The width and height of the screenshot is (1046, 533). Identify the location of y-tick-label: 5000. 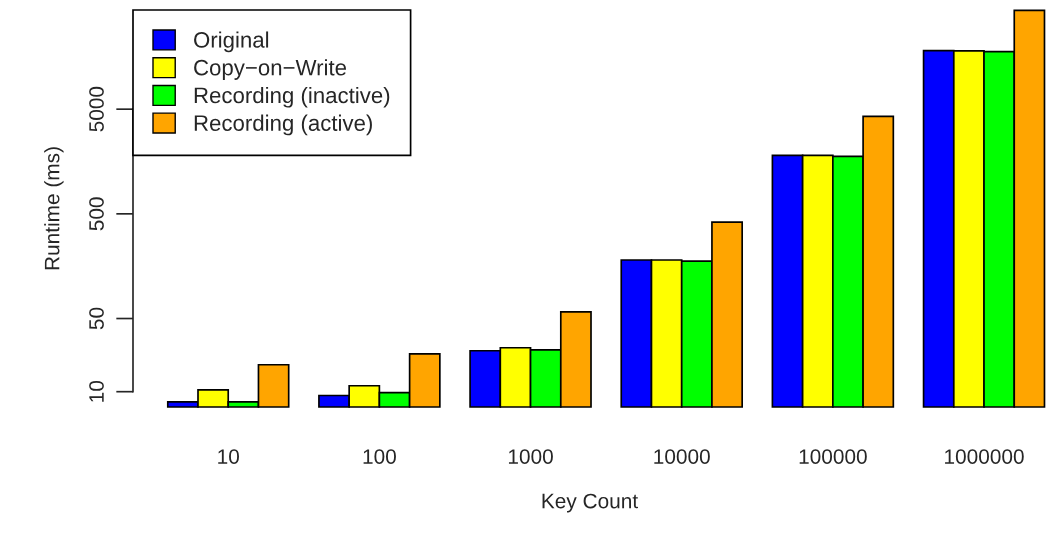
(96, 109).